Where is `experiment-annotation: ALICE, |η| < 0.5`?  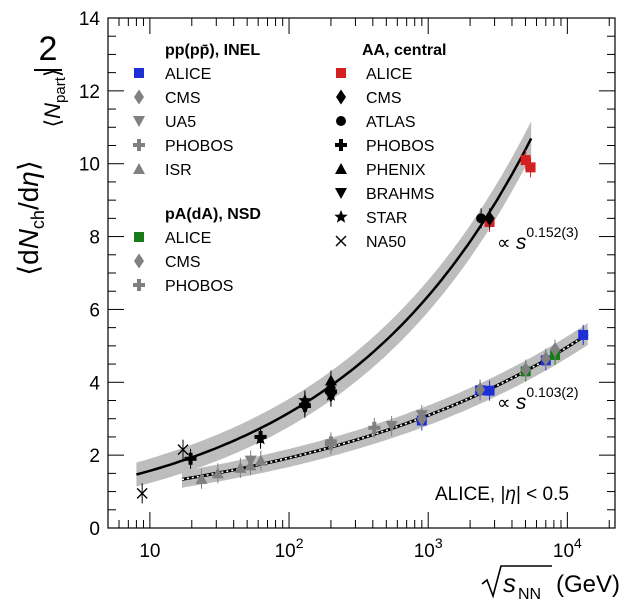 experiment-annotation: ALICE, |η| < 0.5 is located at coordinates (502, 494).